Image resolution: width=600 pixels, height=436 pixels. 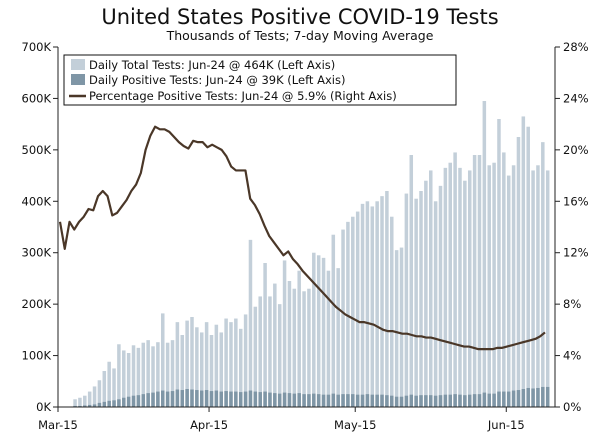 What do you see at coordinates (506, 425) in the screenshot?
I see `x-tick-label: Jun-15` at bounding box center [506, 425].